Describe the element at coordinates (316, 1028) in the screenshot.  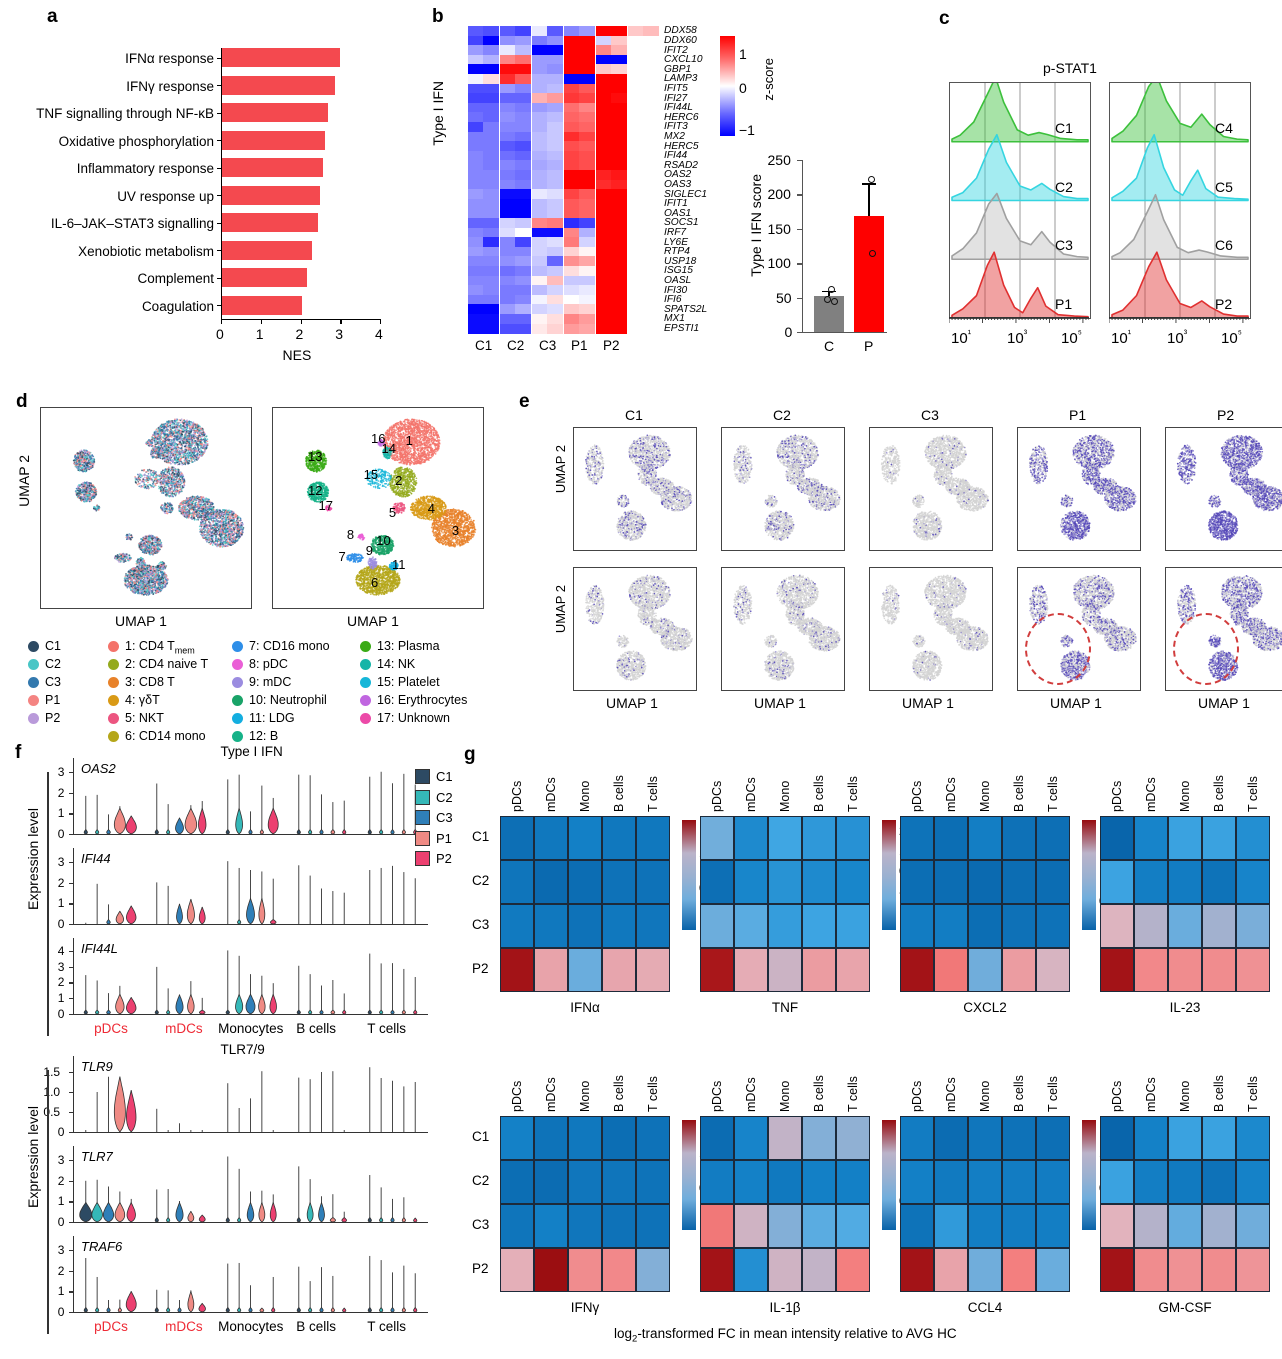
I see `f-group-label-0-B cells: B cells` at that location.